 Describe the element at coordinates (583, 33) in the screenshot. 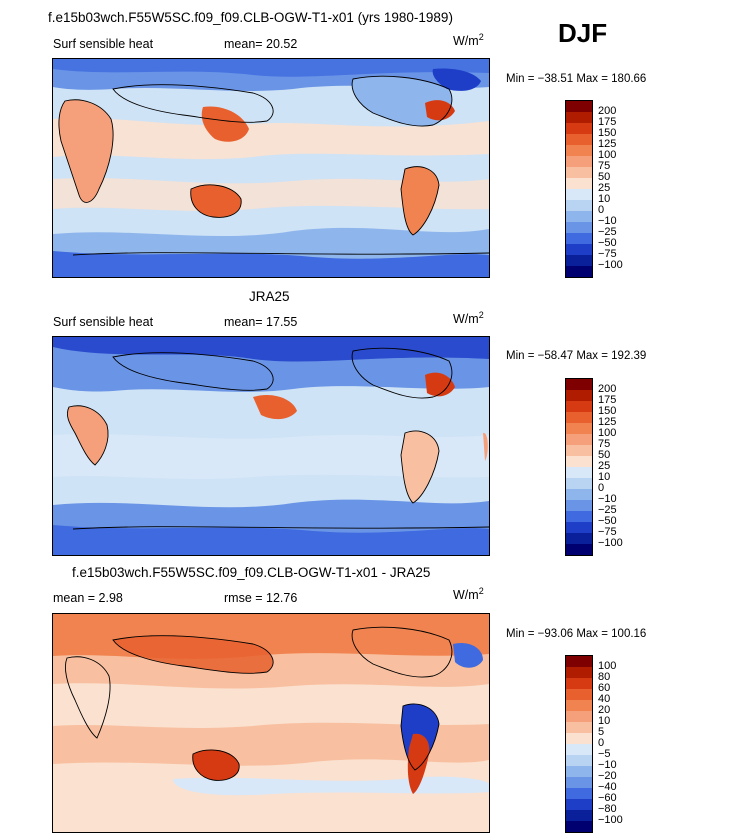

I see `season-label: DJF` at that location.